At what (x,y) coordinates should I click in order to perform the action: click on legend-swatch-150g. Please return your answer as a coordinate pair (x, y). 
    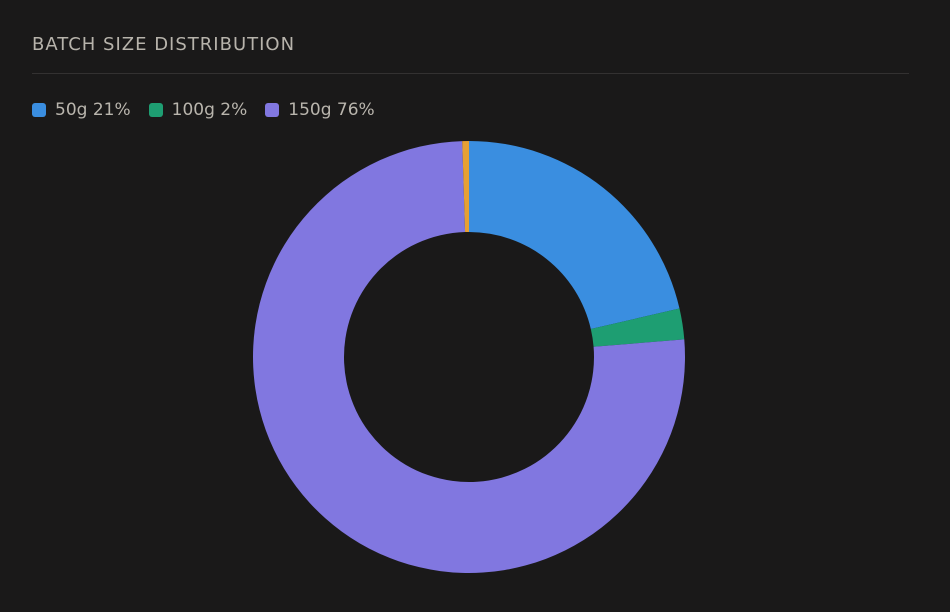
    Looking at the image, I should click on (272, 110).